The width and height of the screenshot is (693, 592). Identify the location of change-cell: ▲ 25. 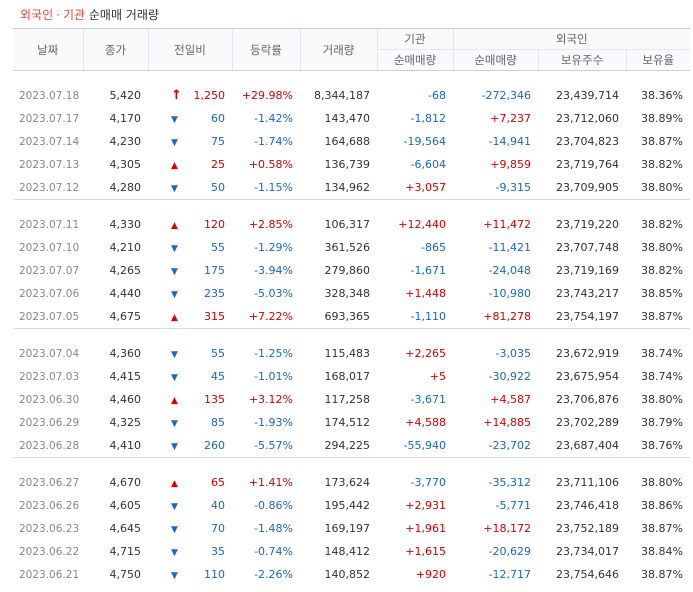
(190, 164).